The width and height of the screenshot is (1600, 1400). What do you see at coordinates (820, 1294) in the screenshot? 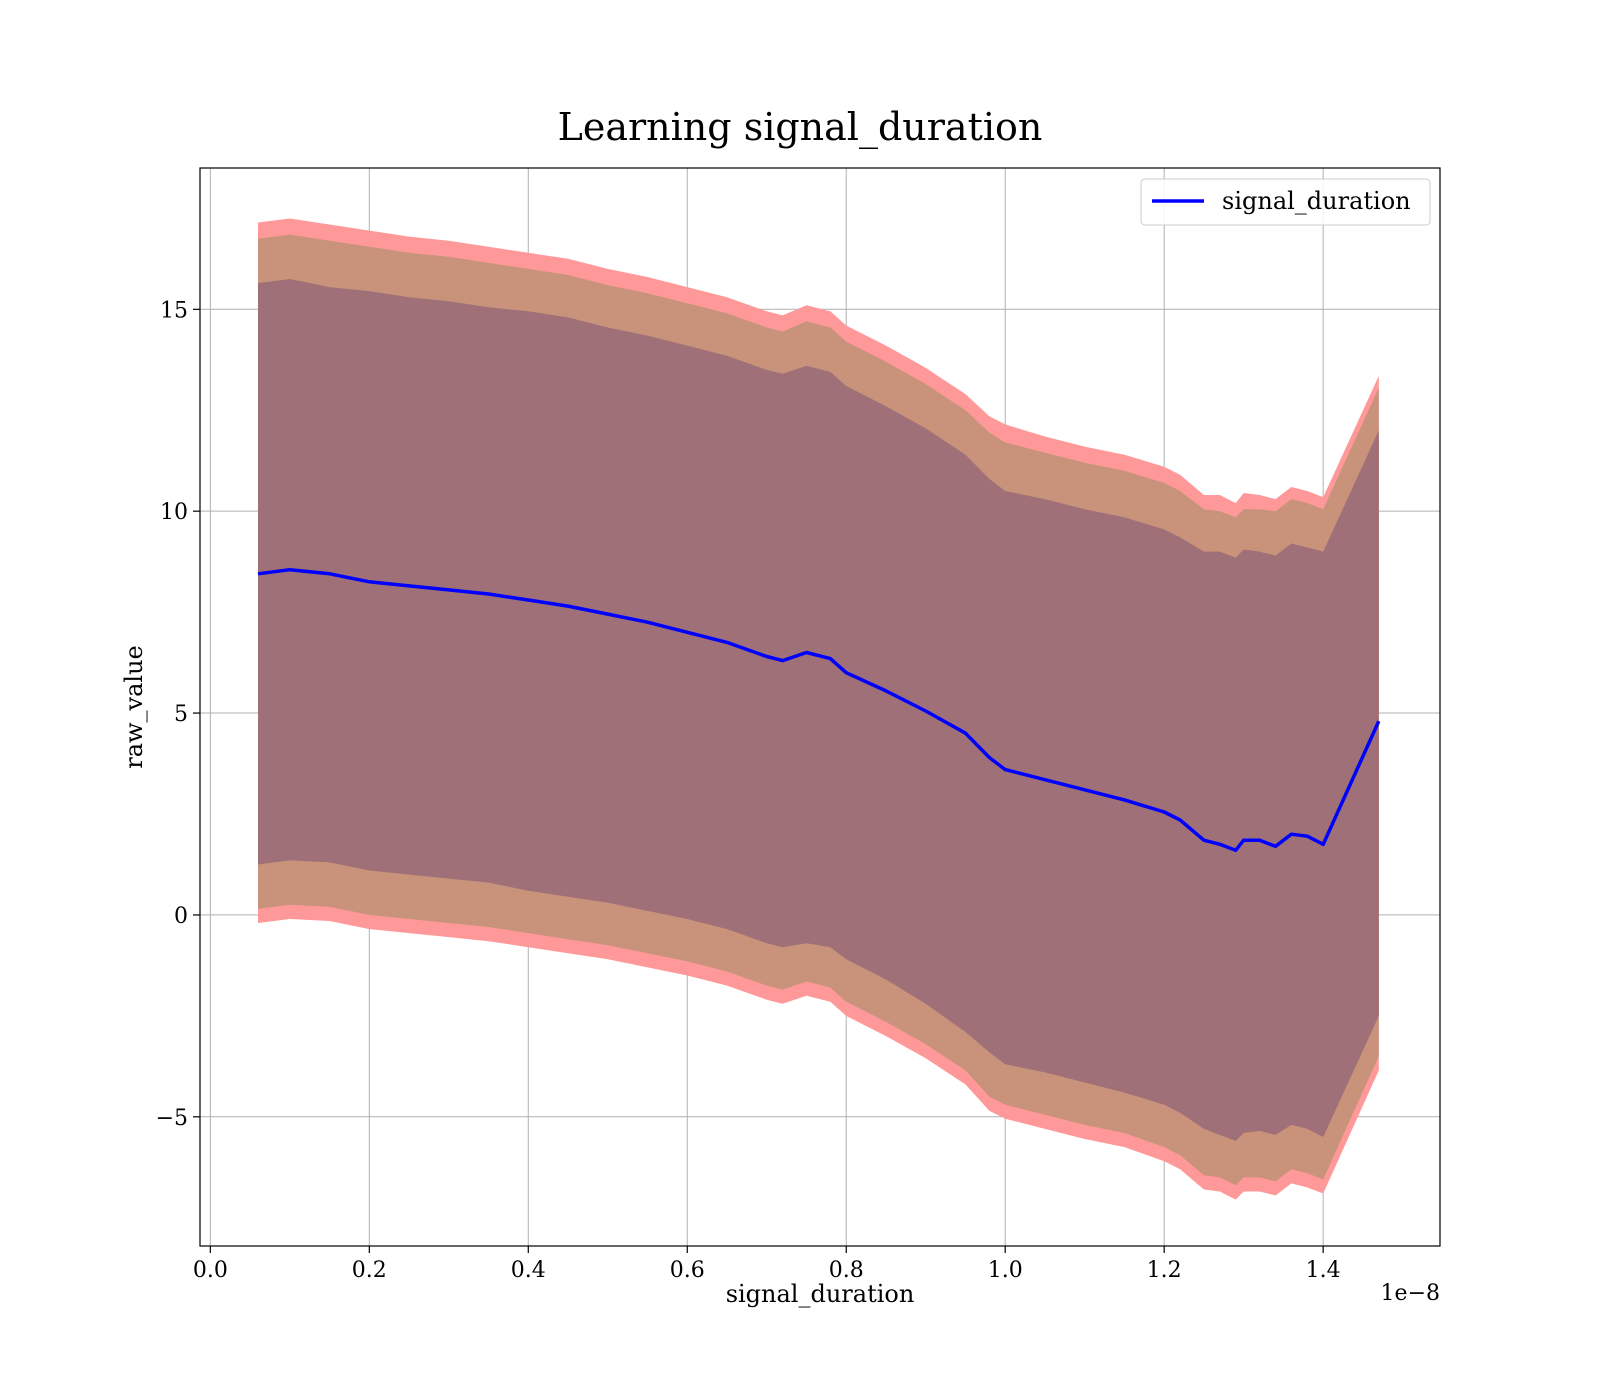
I see `x-axis-label: signal_duration` at bounding box center [820, 1294].